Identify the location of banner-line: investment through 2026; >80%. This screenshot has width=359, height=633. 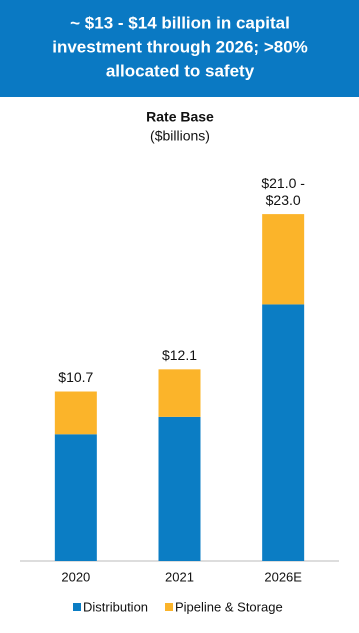
(180, 46).